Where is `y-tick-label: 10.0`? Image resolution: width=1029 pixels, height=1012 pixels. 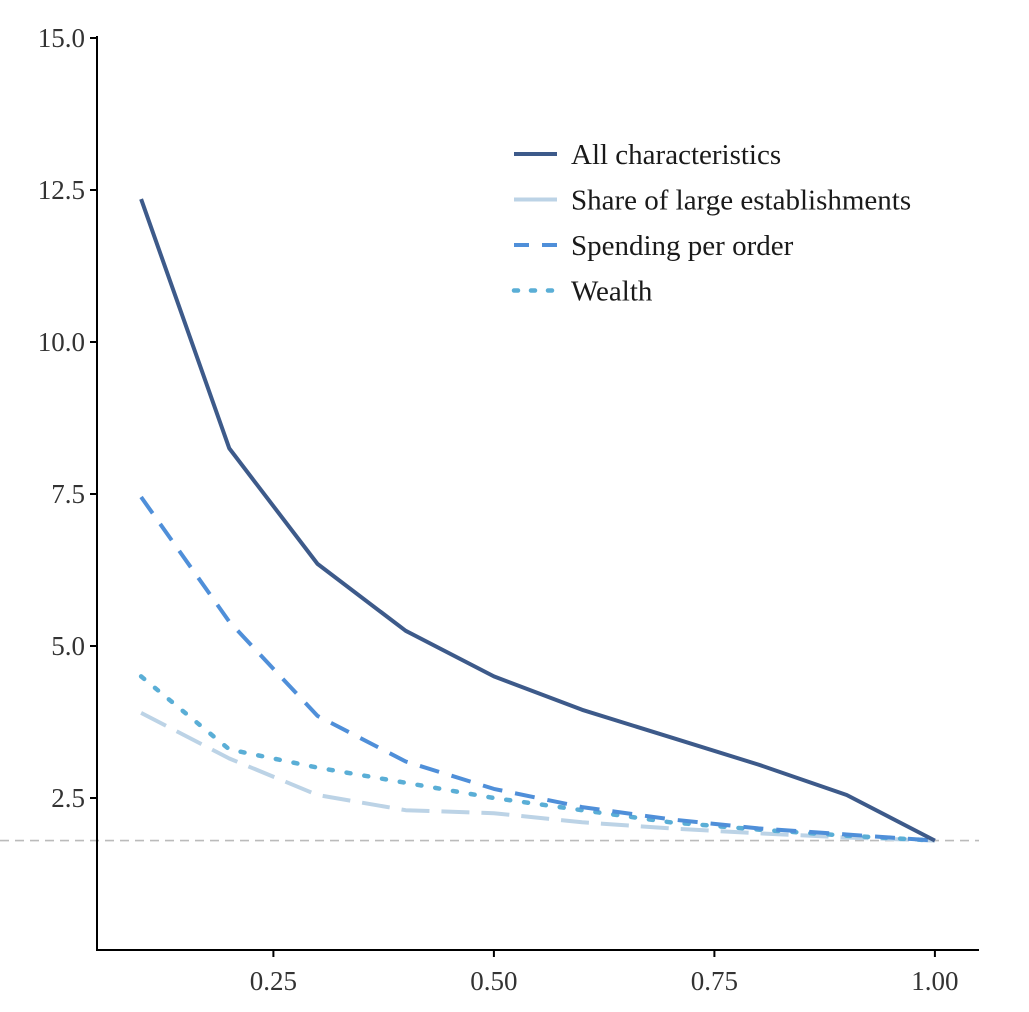
y-tick-label: 10.0 is located at coordinates (61, 342).